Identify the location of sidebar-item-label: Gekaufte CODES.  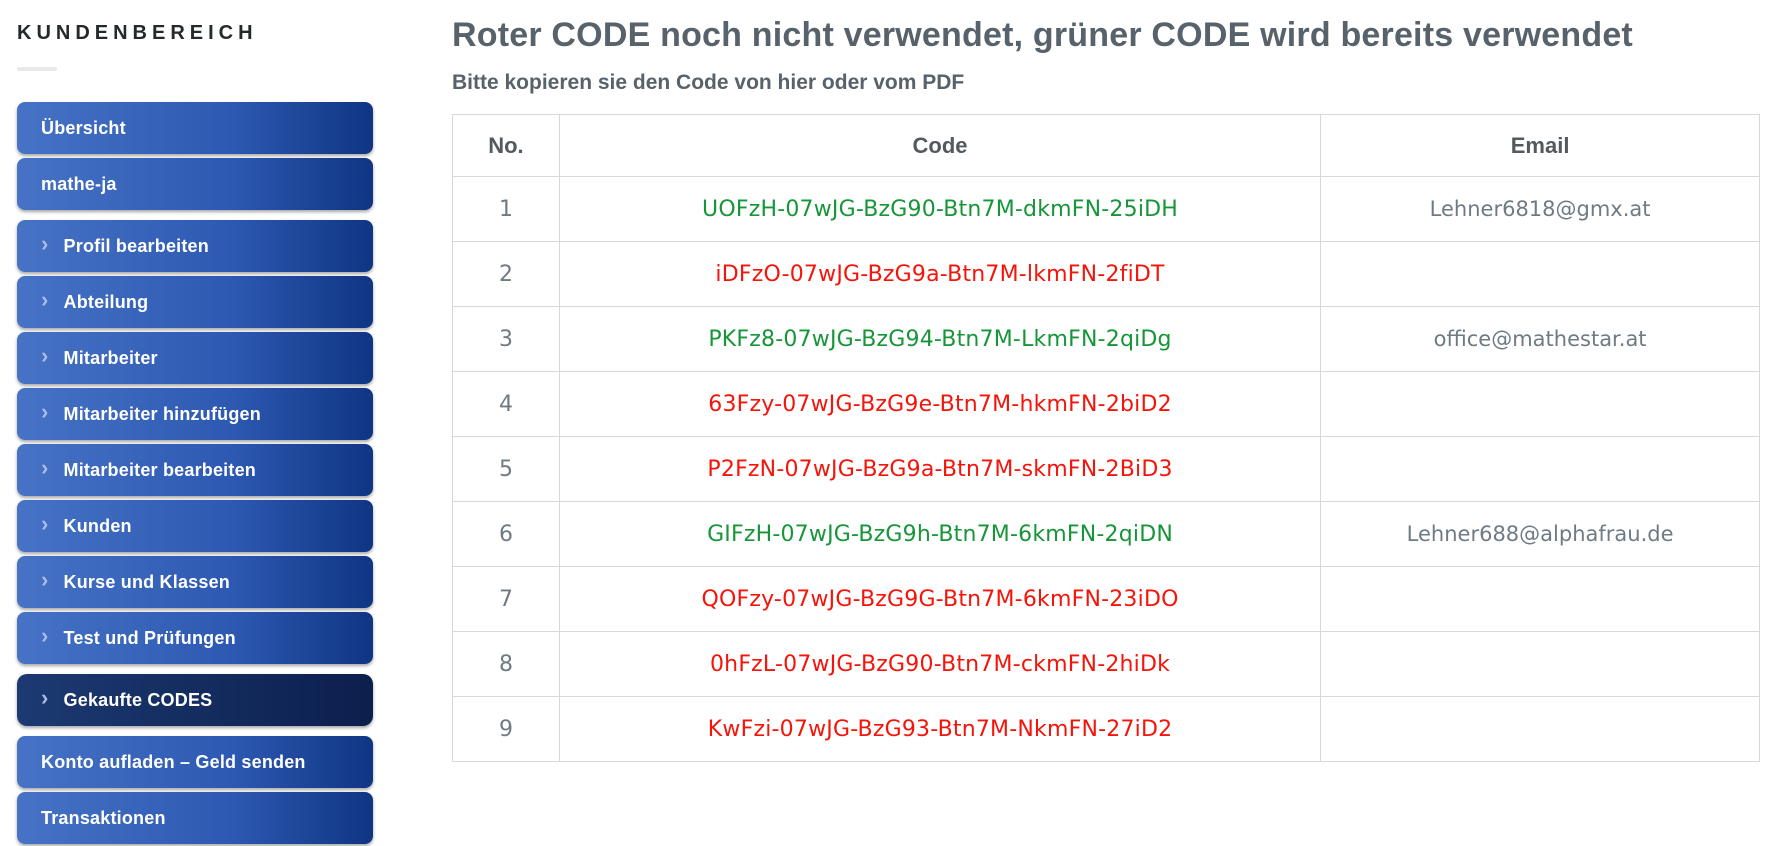
(138, 699).